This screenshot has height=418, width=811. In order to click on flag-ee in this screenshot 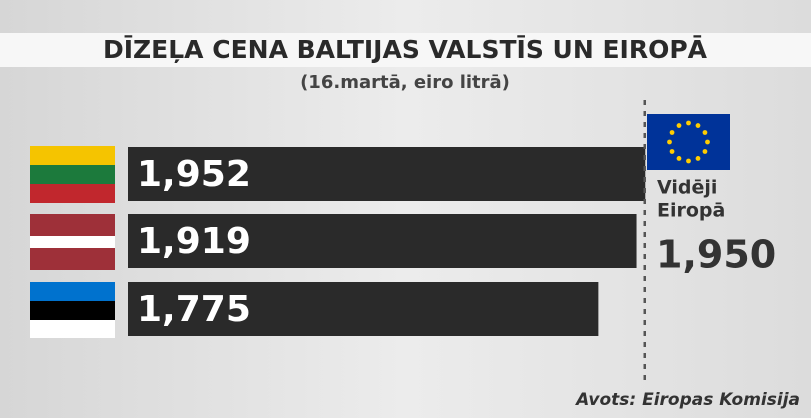, I will do `click(72, 310)`.